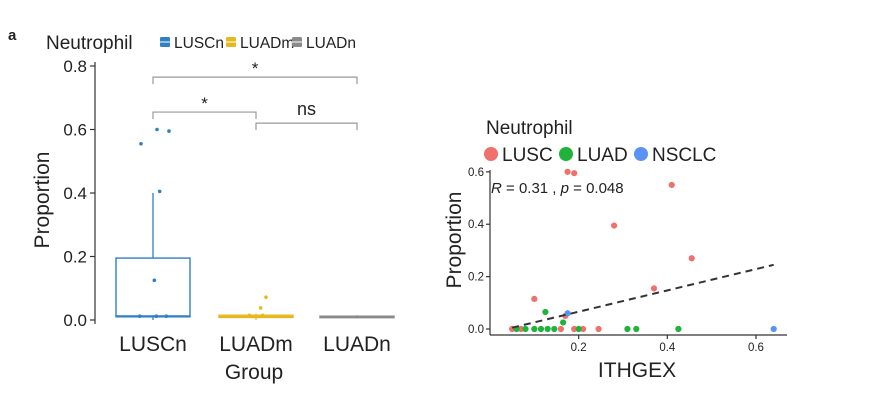 The height and width of the screenshot is (401, 878). Describe the element at coordinates (75, 130) in the screenshot. I see `boxplot-y-tick-label: 0.6` at that location.